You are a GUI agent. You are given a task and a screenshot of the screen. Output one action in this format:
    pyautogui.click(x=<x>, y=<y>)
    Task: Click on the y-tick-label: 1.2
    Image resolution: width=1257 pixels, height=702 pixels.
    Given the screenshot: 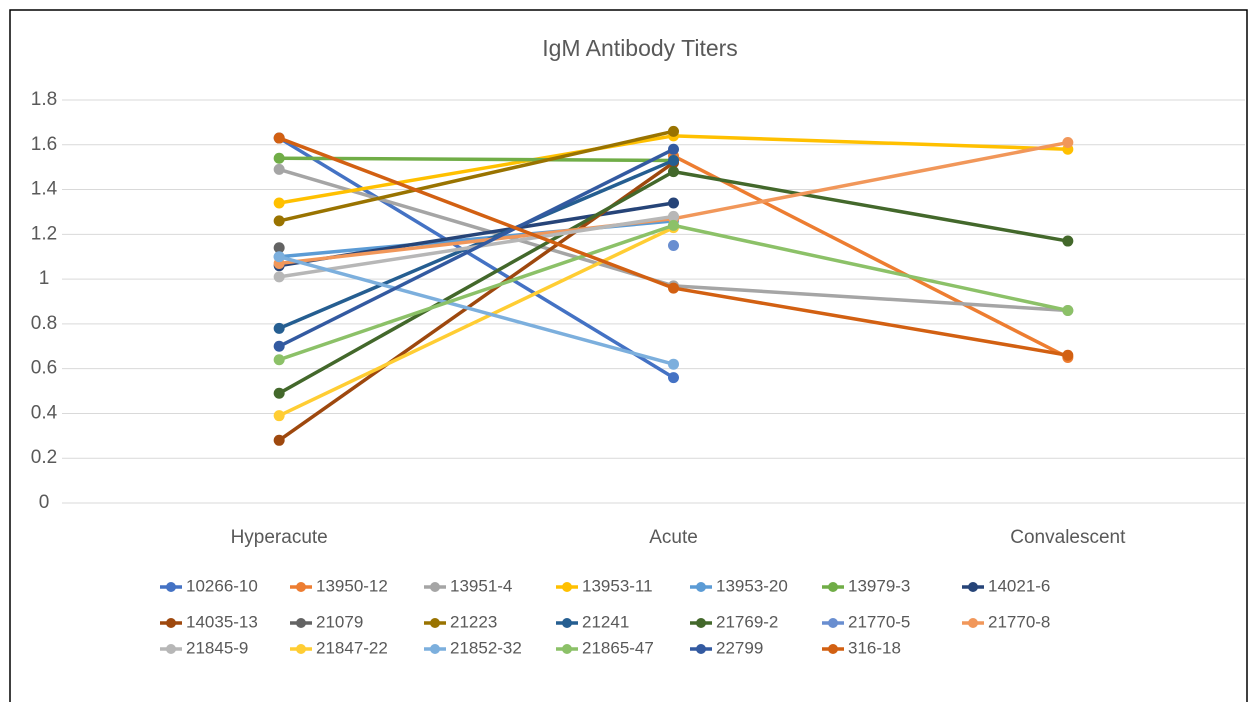 What is the action you would take?
    pyautogui.click(x=44, y=233)
    